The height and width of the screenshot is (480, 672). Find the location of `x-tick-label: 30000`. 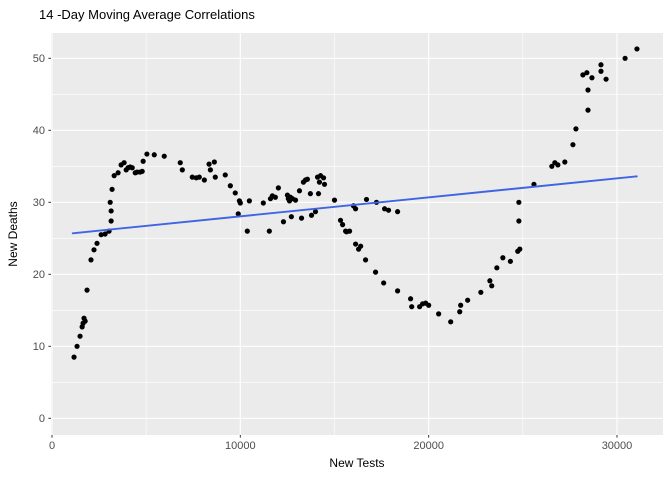

x-tick-label: 30000 is located at coordinates (617, 446).